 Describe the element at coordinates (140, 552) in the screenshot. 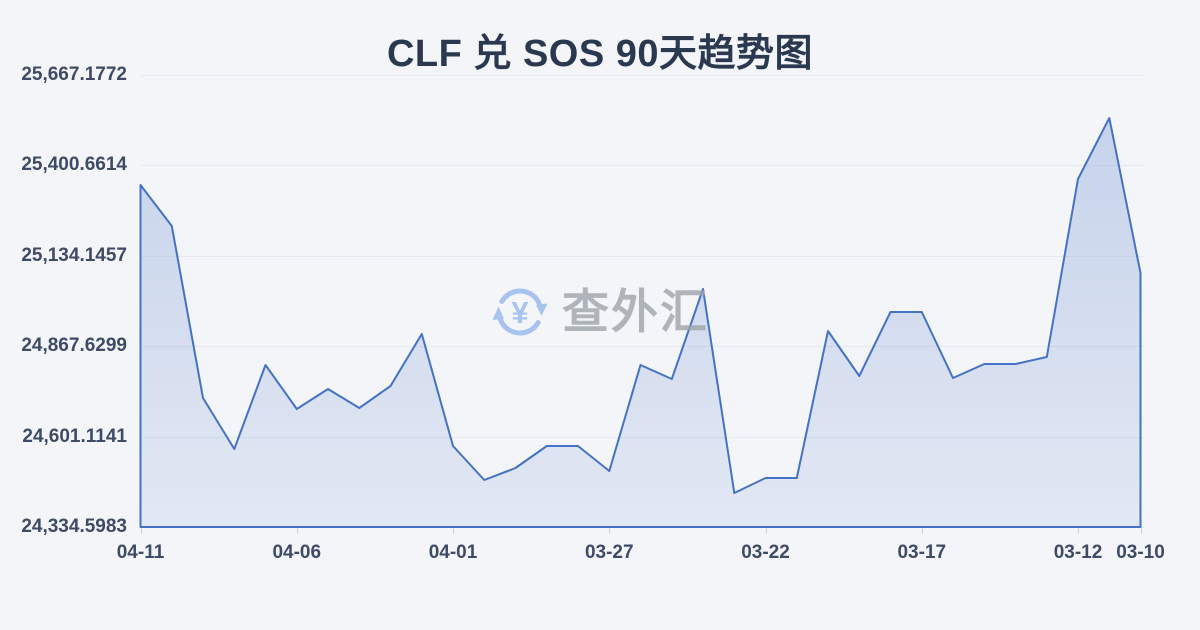

I see `x-axis-label: 04-11` at that location.